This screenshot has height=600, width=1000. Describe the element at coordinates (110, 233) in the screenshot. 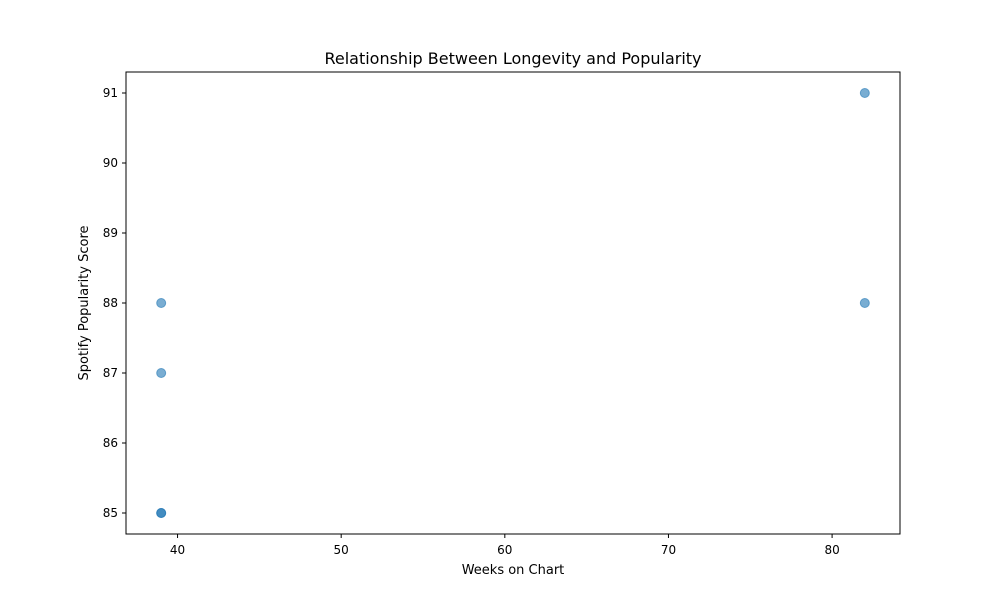

I see `y-tick-label: 89` at that location.